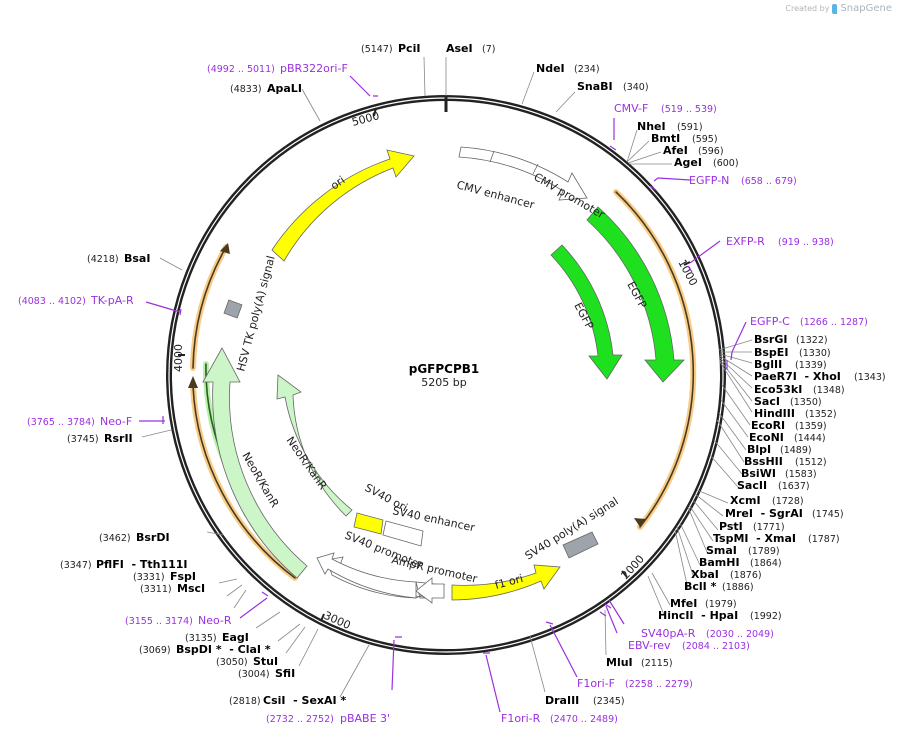 The image size is (900, 736). What do you see at coordinates (768, 425) in the screenshot?
I see `enzyme-ecori: EcoRI` at bounding box center [768, 425].